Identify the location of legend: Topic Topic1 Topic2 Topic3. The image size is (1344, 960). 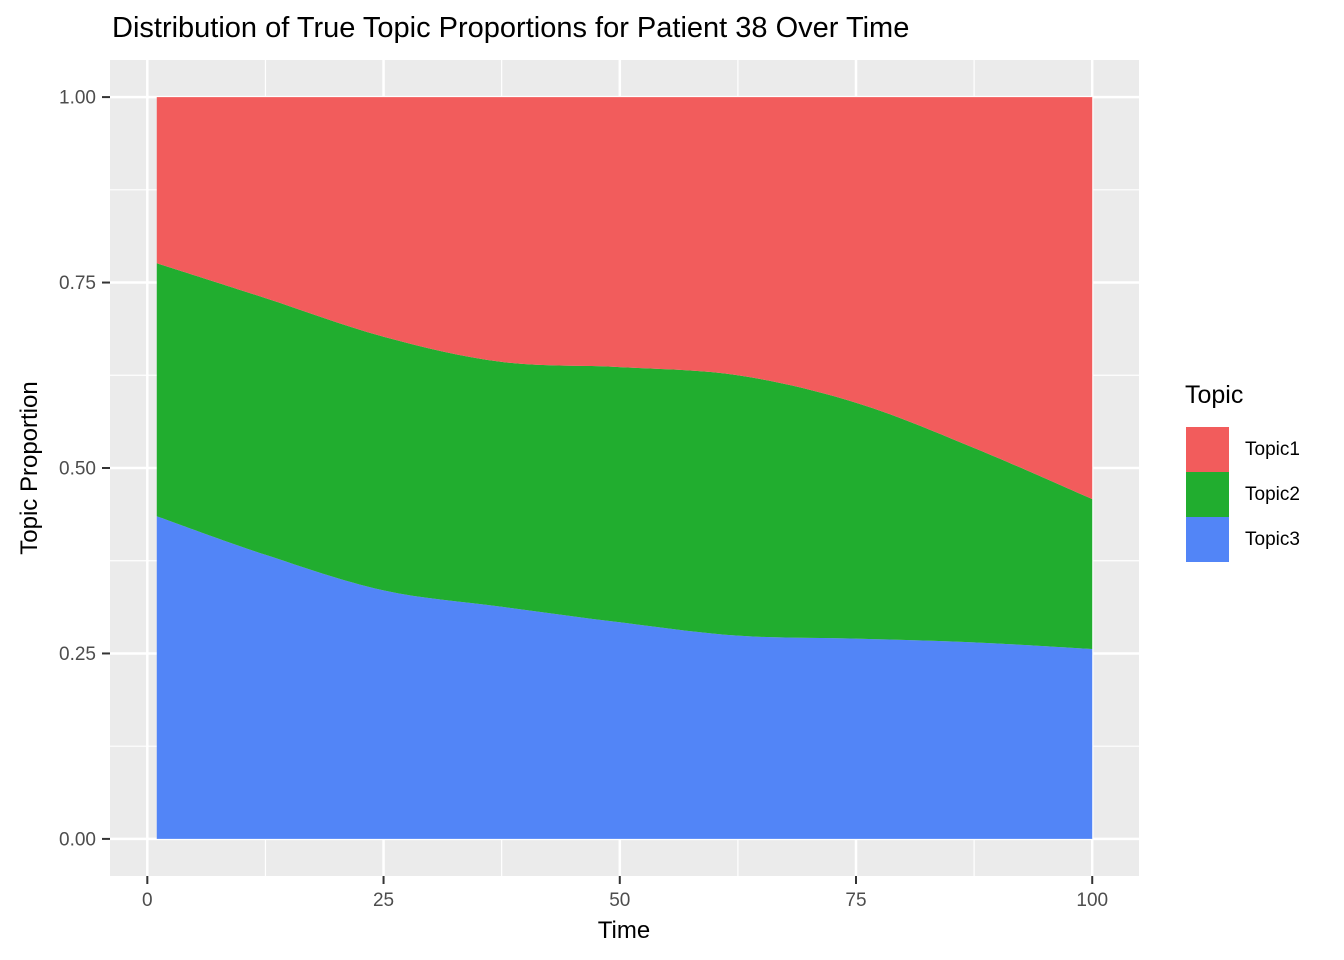
(1242, 471).